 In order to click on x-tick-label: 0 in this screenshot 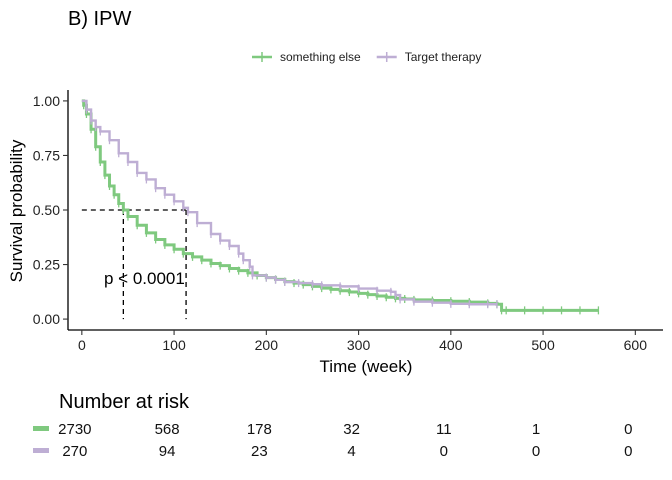, I will do `click(82, 345)`.